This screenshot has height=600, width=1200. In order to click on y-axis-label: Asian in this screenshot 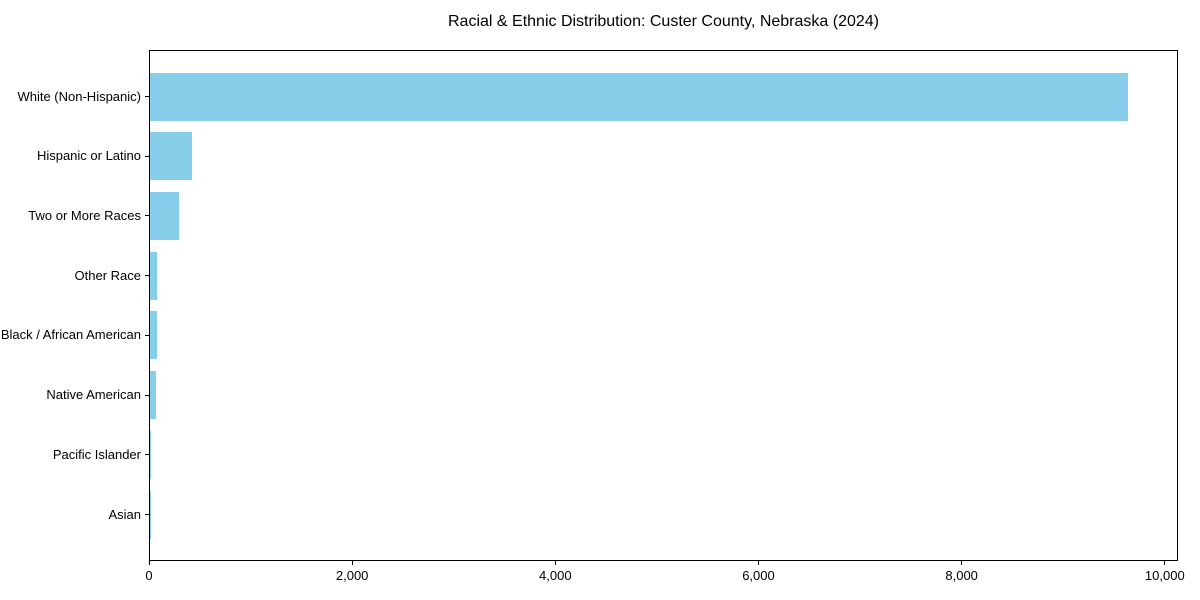, I will do `click(124, 514)`.